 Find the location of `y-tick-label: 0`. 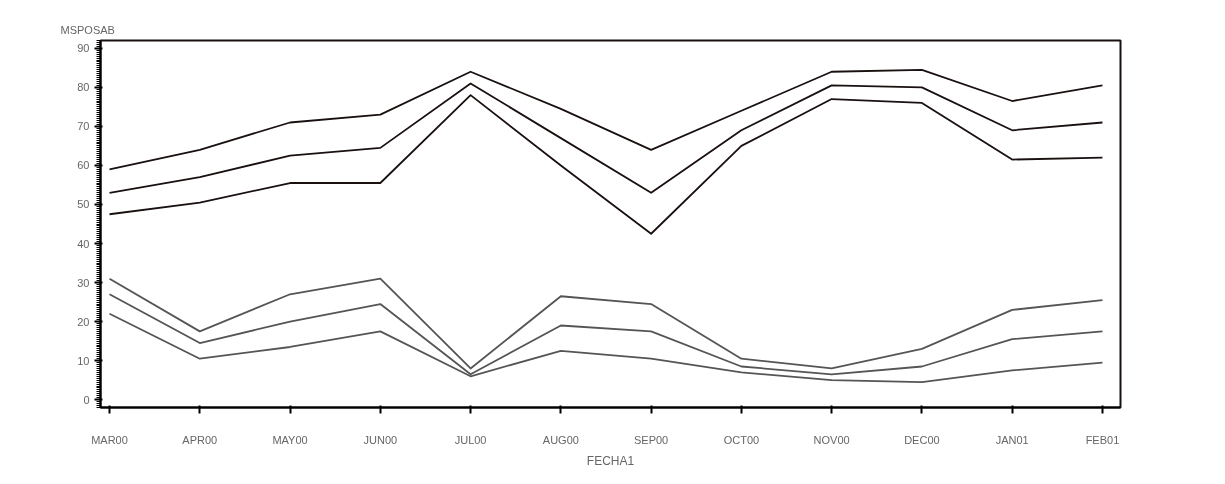

y-tick-label: 0 is located at coordinates (86, 399).